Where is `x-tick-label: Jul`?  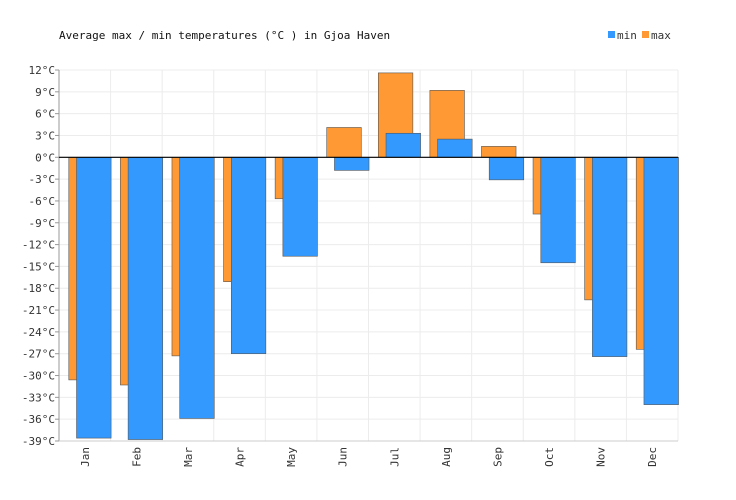 x-tick-label: Jul is located at coordinates (394, 457).